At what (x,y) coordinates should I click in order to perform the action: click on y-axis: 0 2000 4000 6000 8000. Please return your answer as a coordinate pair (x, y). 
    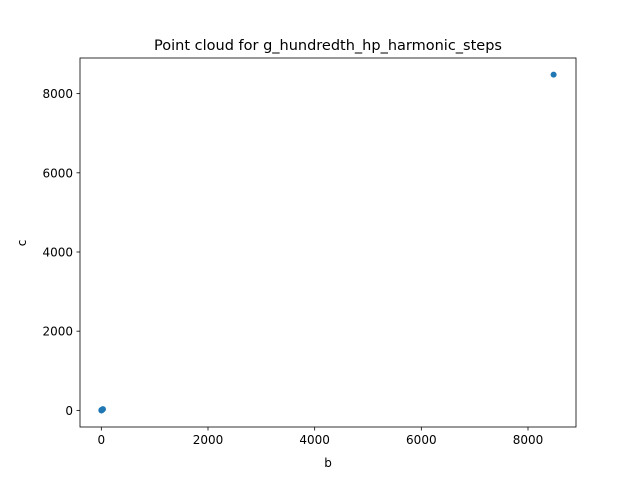
    Looking at the image, I should click on (61, 252).